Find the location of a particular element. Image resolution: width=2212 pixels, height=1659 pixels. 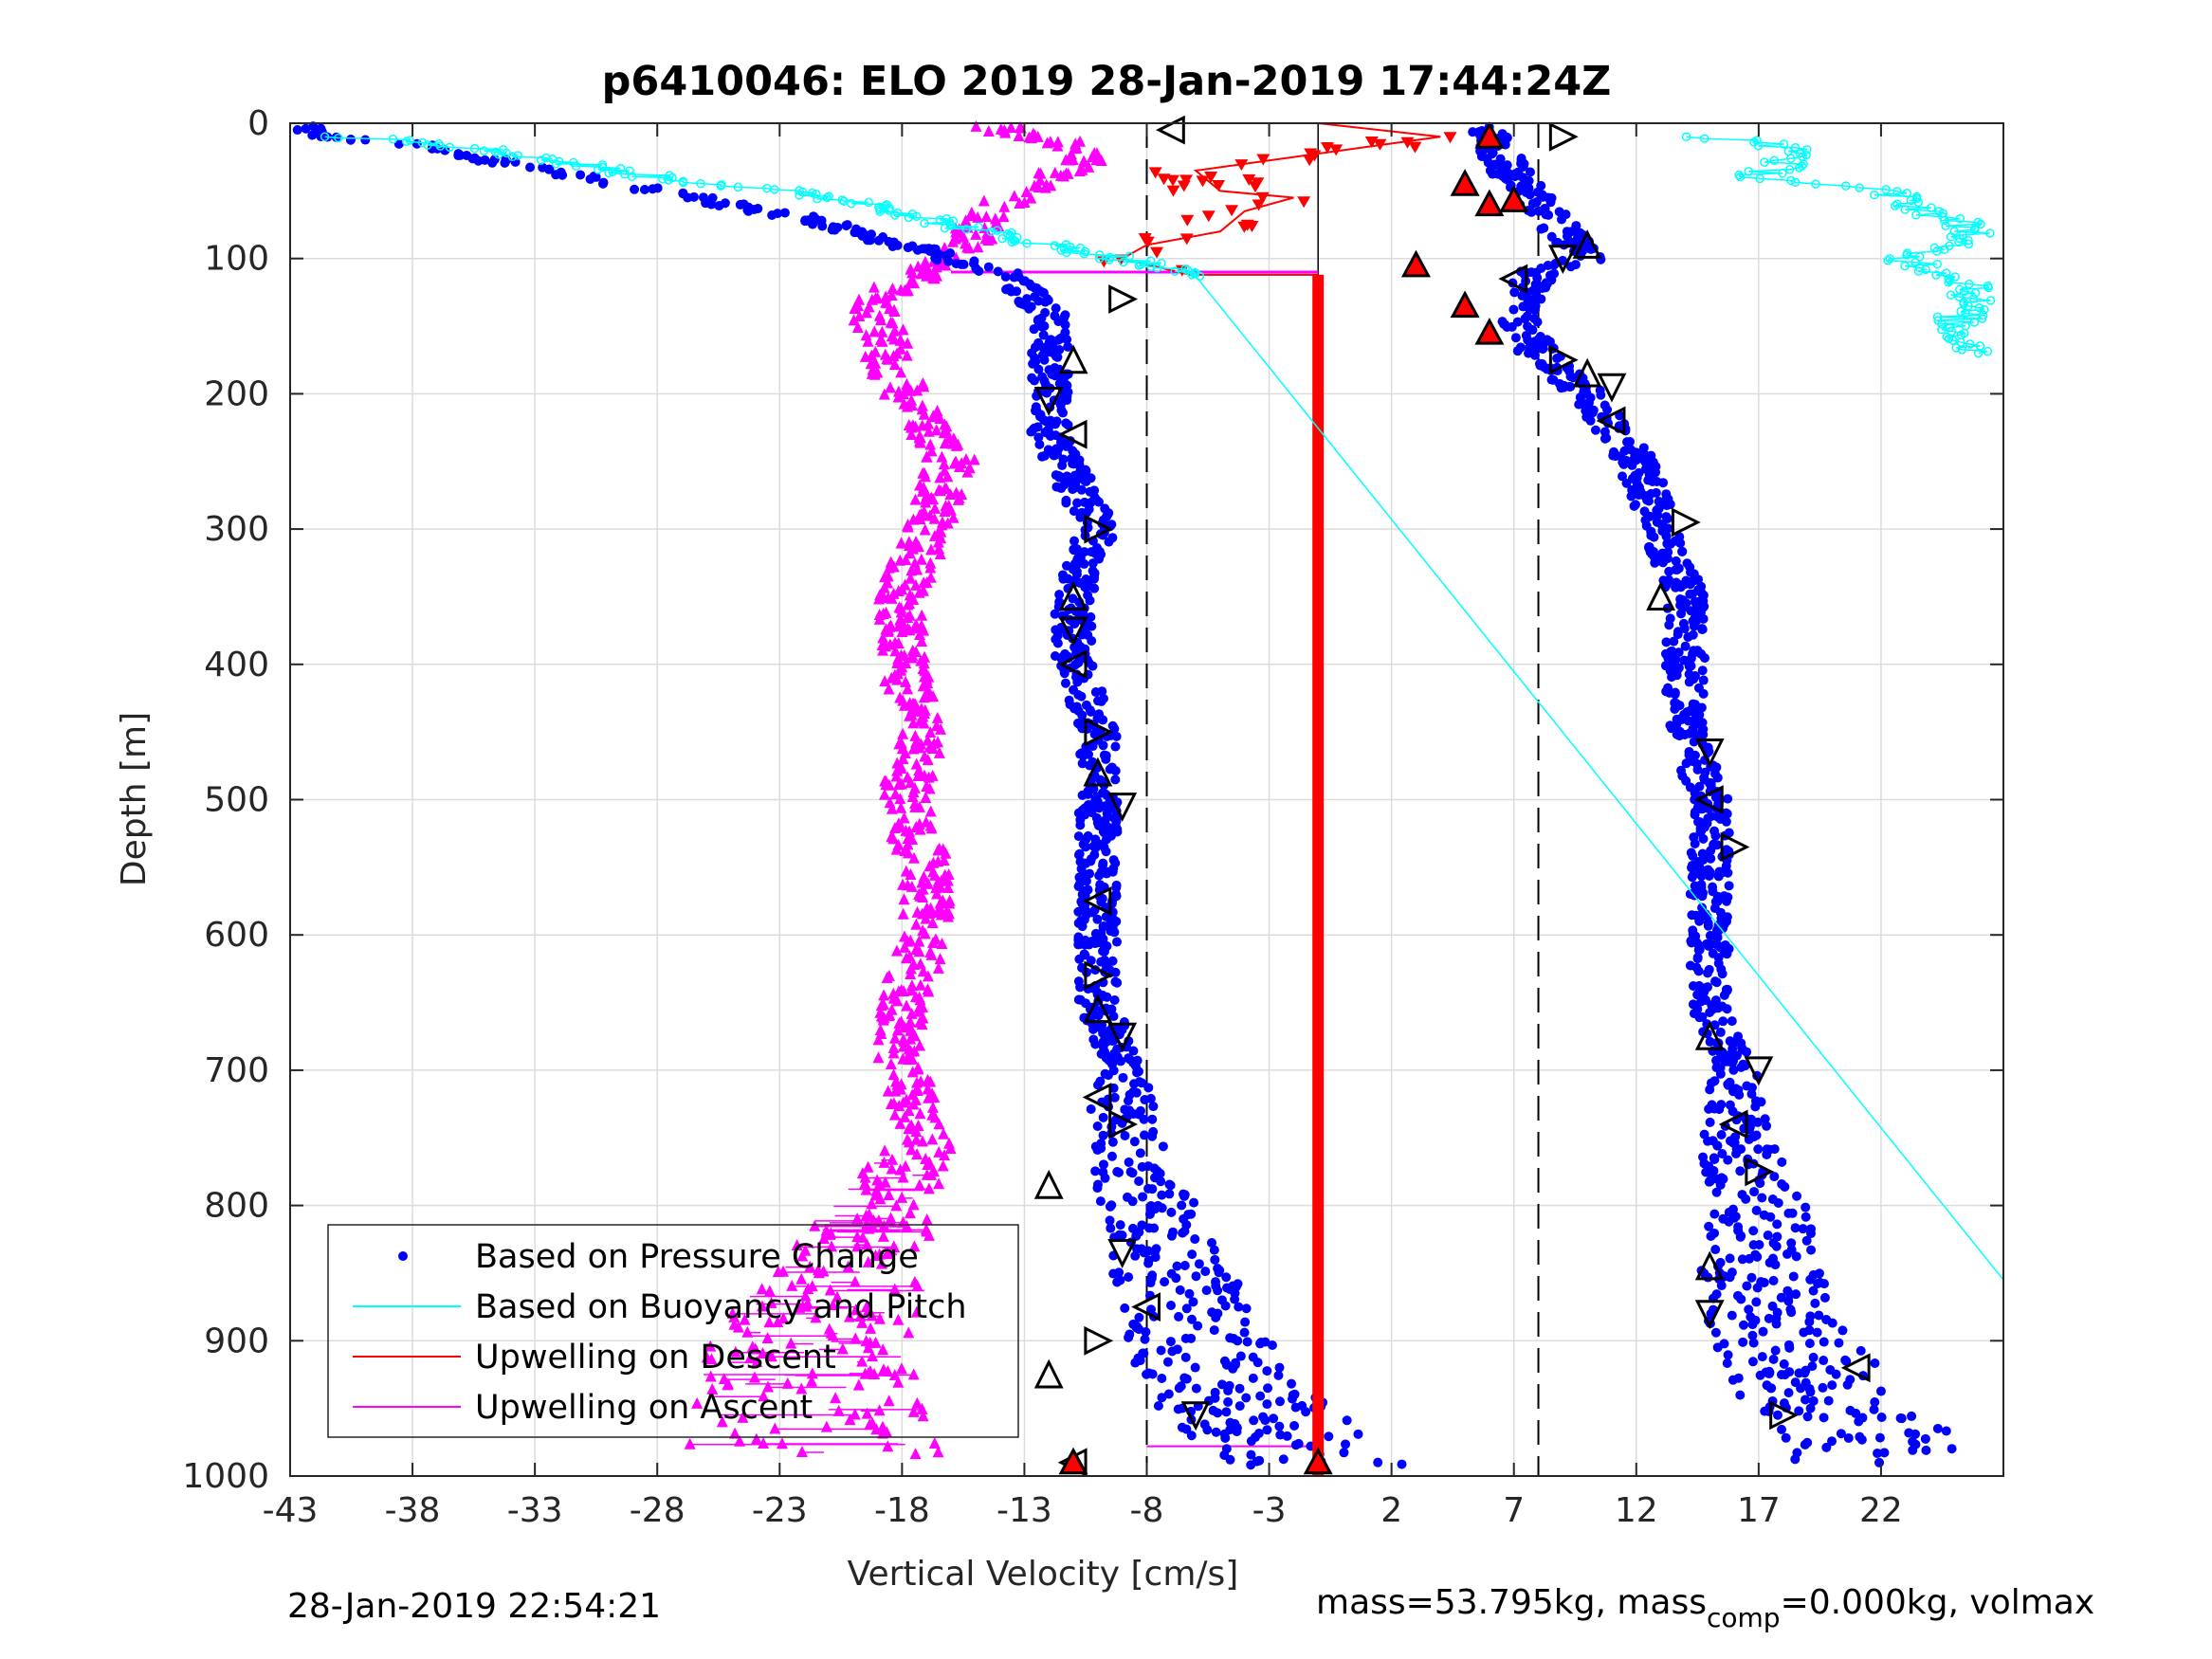

sample-marker-red is located at coordinates (1465, 304).